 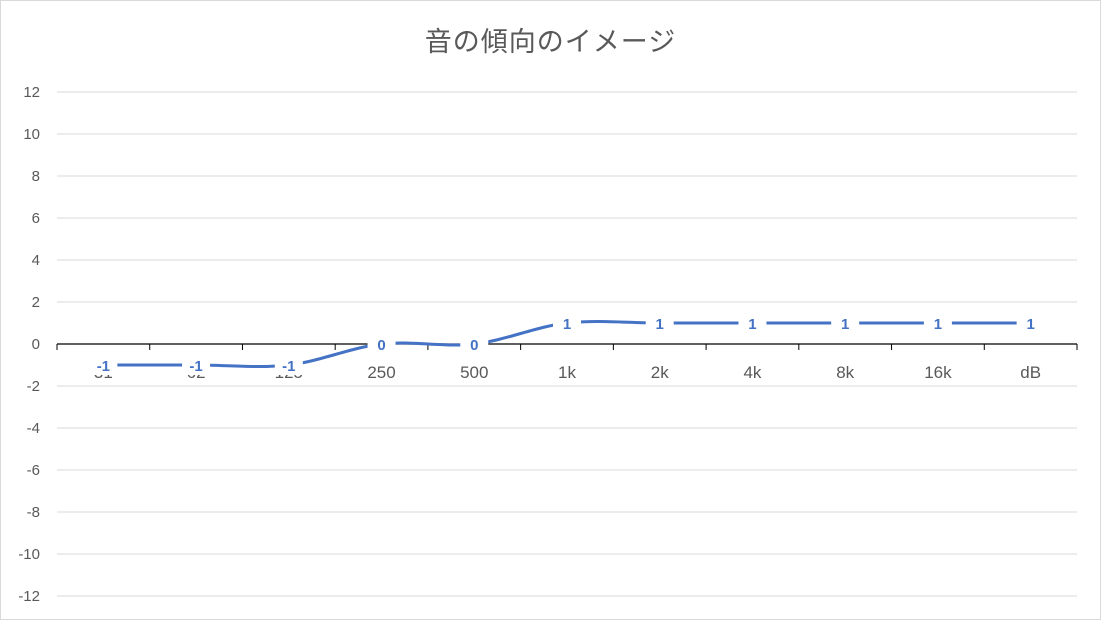 I want to click on y-tick-label: -6, so click(x=33, y=470).